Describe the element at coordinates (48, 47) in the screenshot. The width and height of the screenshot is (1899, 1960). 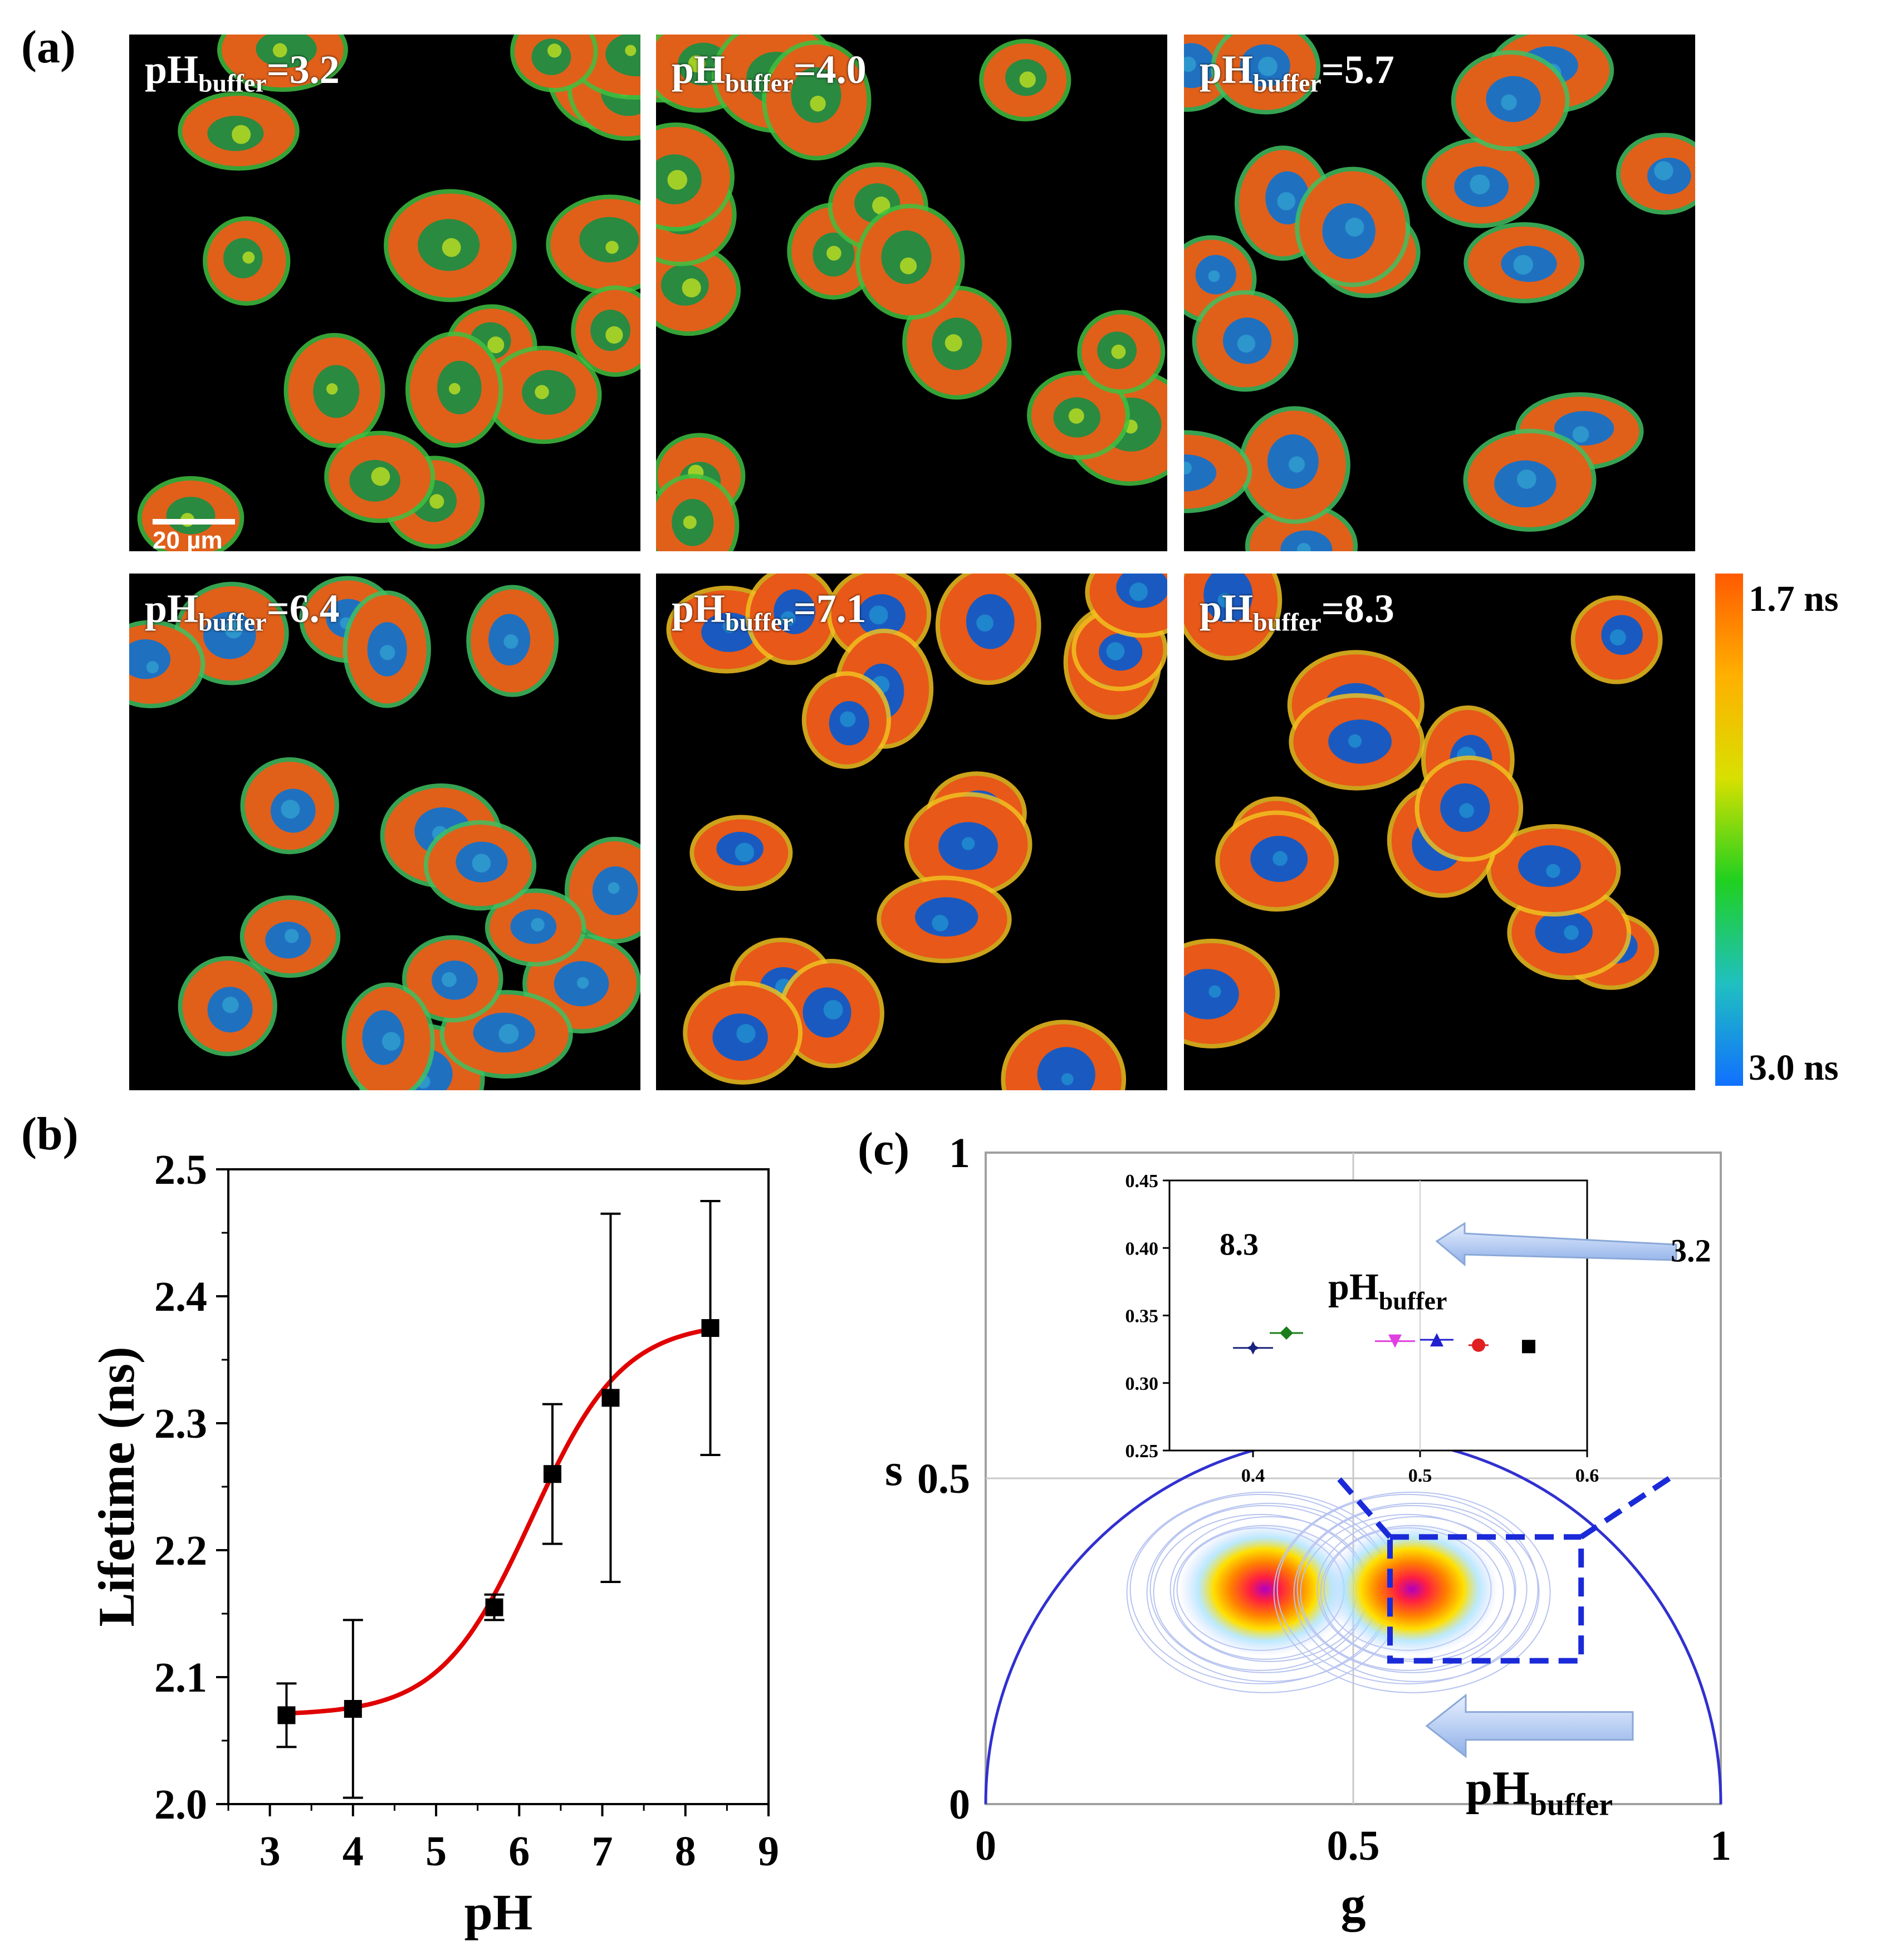
I see `panel-label-a: (a)` at that location.